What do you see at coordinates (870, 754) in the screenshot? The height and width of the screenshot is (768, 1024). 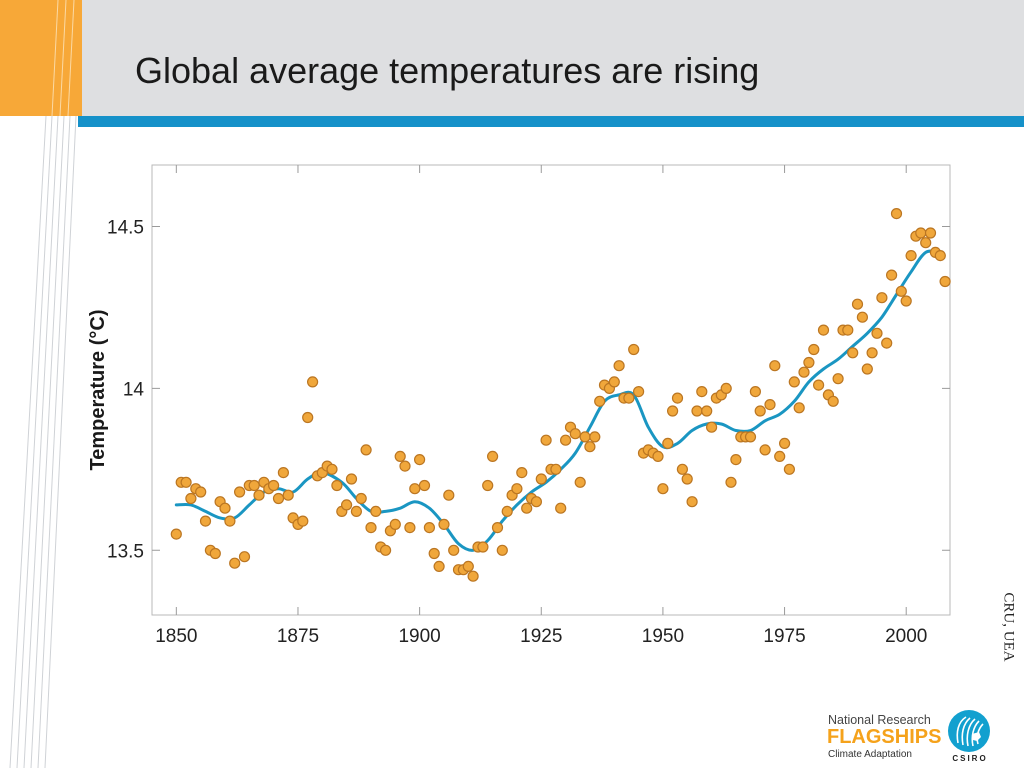 I see `logo-line-3: Climate Adaptation` at bounding box center [870, 754].